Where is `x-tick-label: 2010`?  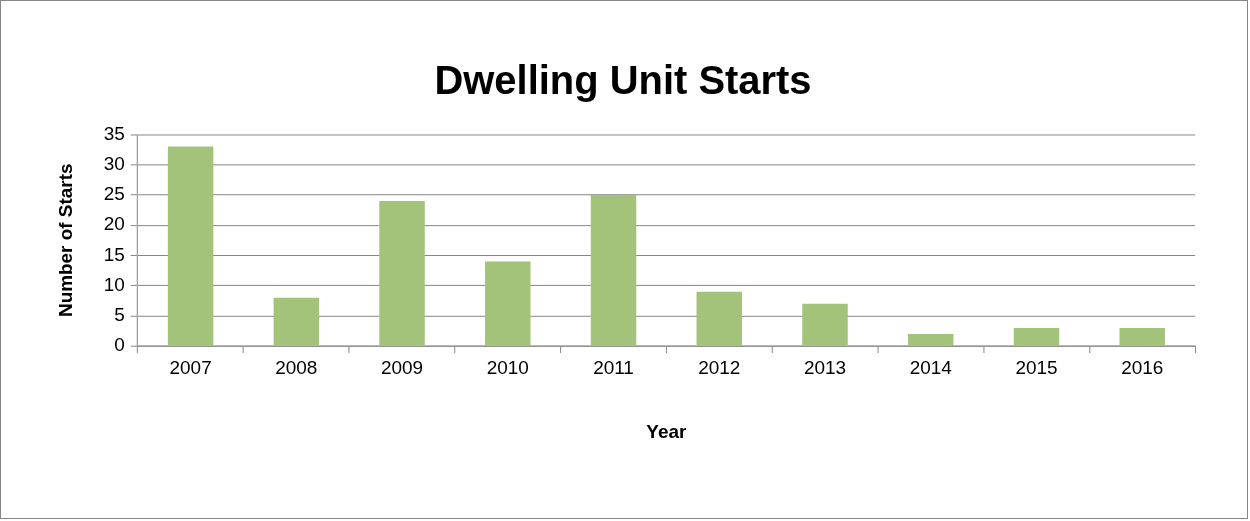 x-tick-label: 2010 is located at coordinates (507, 367).